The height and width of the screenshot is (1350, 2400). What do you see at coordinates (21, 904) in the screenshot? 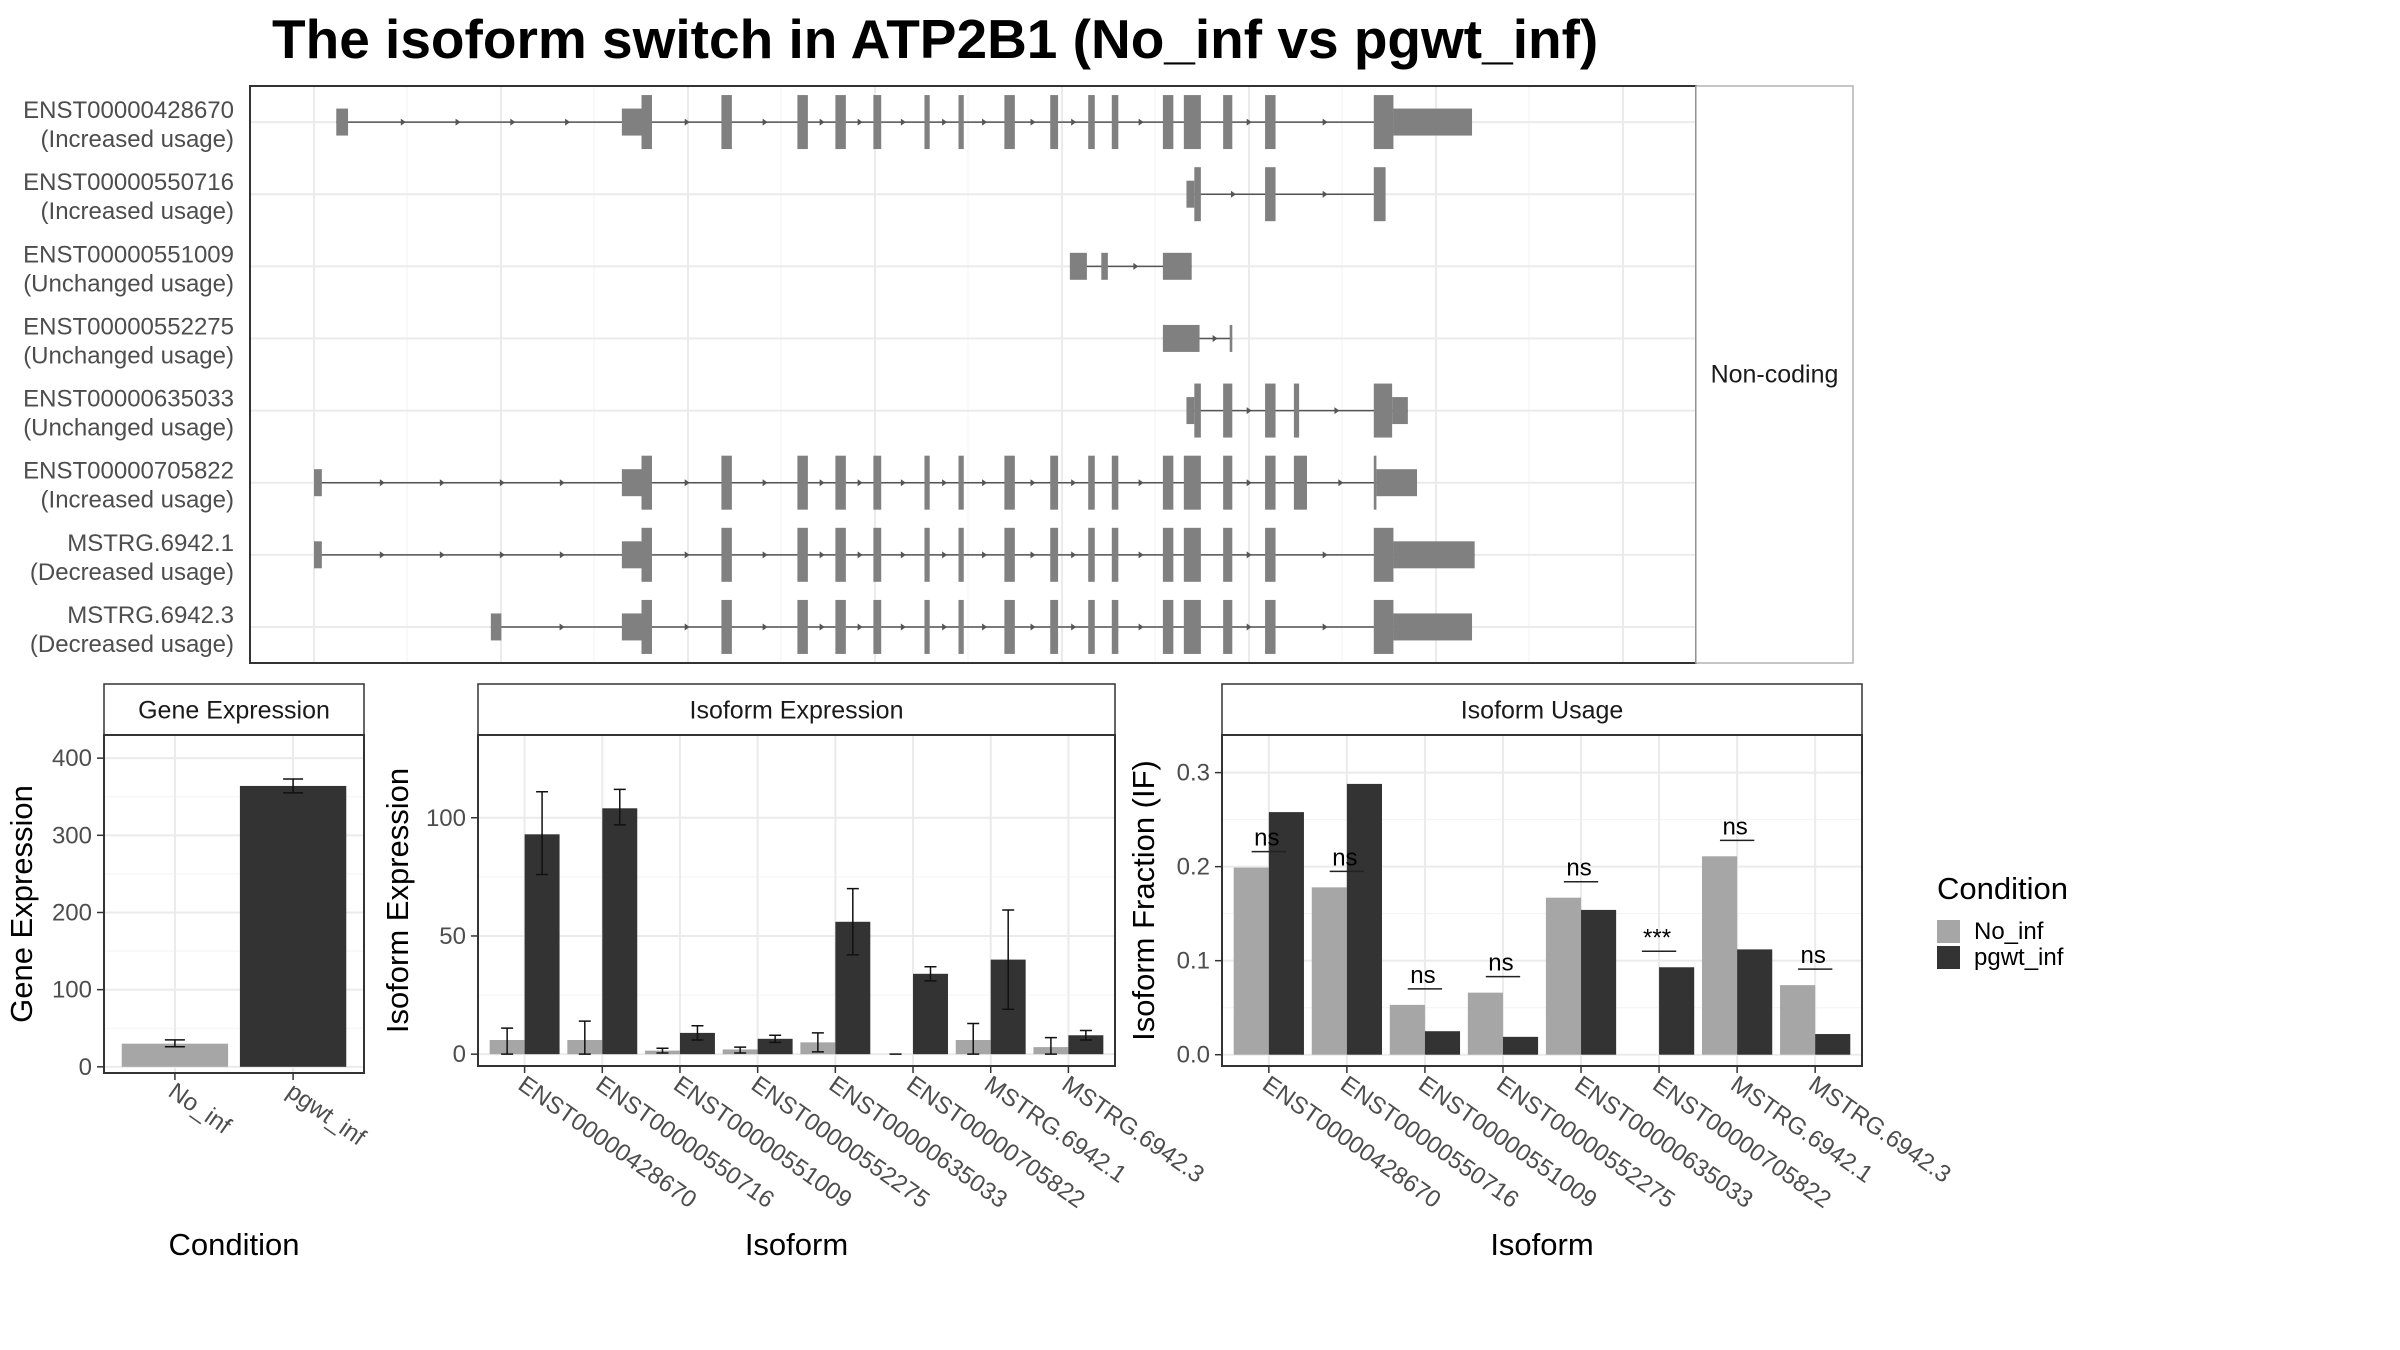
I see `y-axis-title: Gene Expression` at bounding box center [21, 904].